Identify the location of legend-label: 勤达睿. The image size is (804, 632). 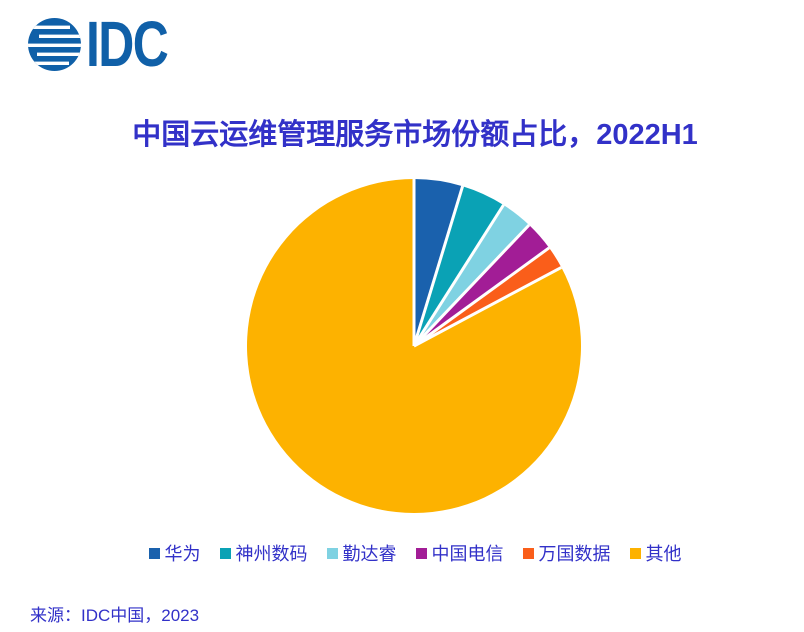
(369, 554).